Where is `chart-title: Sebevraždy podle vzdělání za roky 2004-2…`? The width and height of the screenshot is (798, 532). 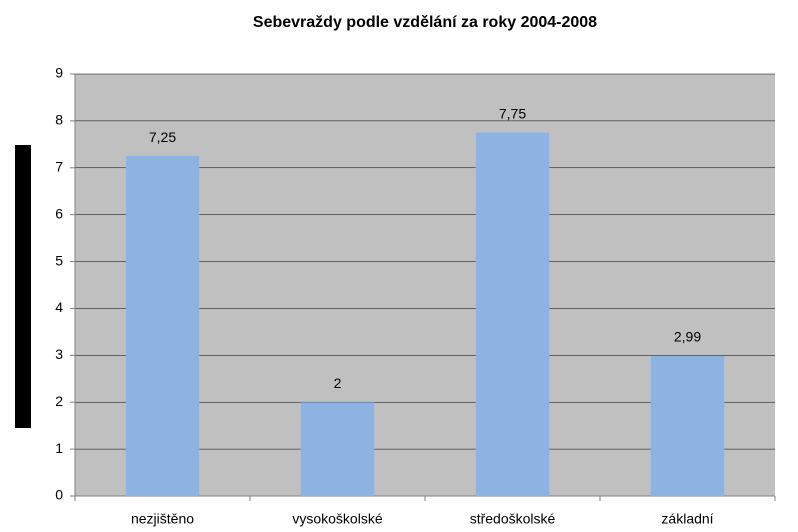
chart-title: Sebevraždy podle vzdělání za roky 2004-2… is located at coordinates (425, 22).